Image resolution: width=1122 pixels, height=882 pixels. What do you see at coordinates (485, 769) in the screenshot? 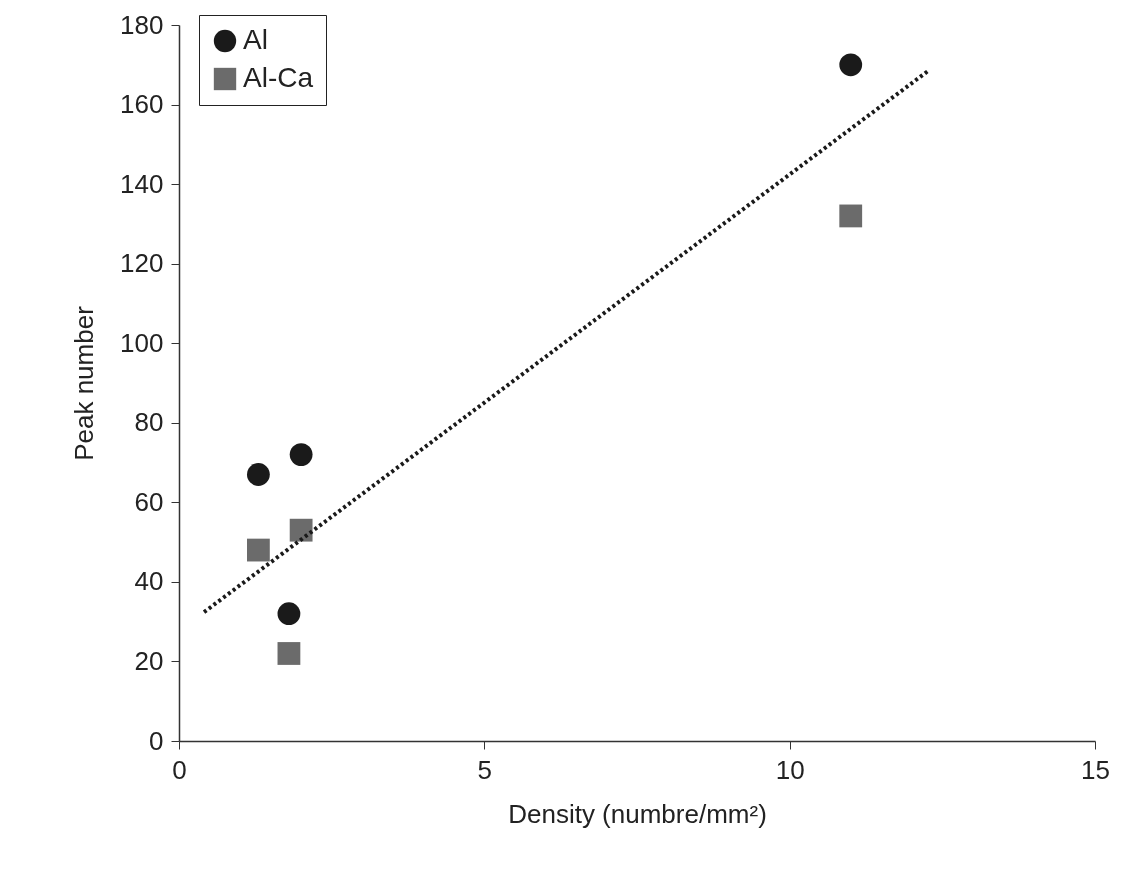
I see `x-tick-label: 5` at bounding box center [485, 769].